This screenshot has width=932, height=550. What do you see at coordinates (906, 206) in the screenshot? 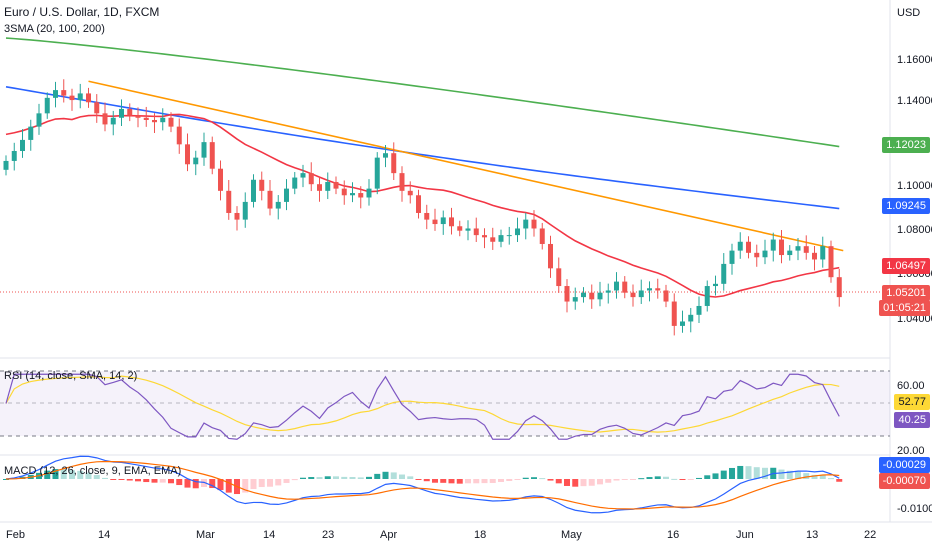
I see `sma100-price-tag: 1.09245` at bounding box center [906, 206].